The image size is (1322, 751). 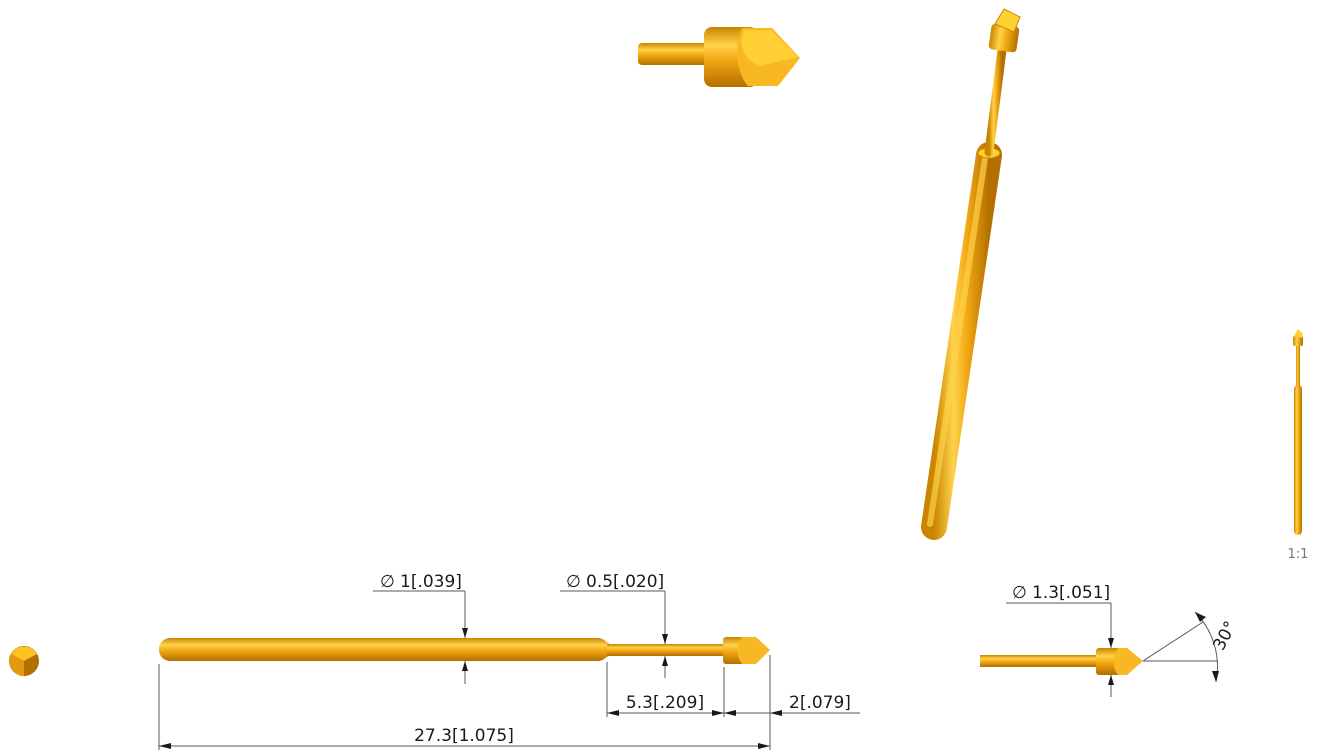 What do you see at coordinates (603, 649) in the screenshot?
I see `front-barrel-neck` at bounding box center [603, 649].